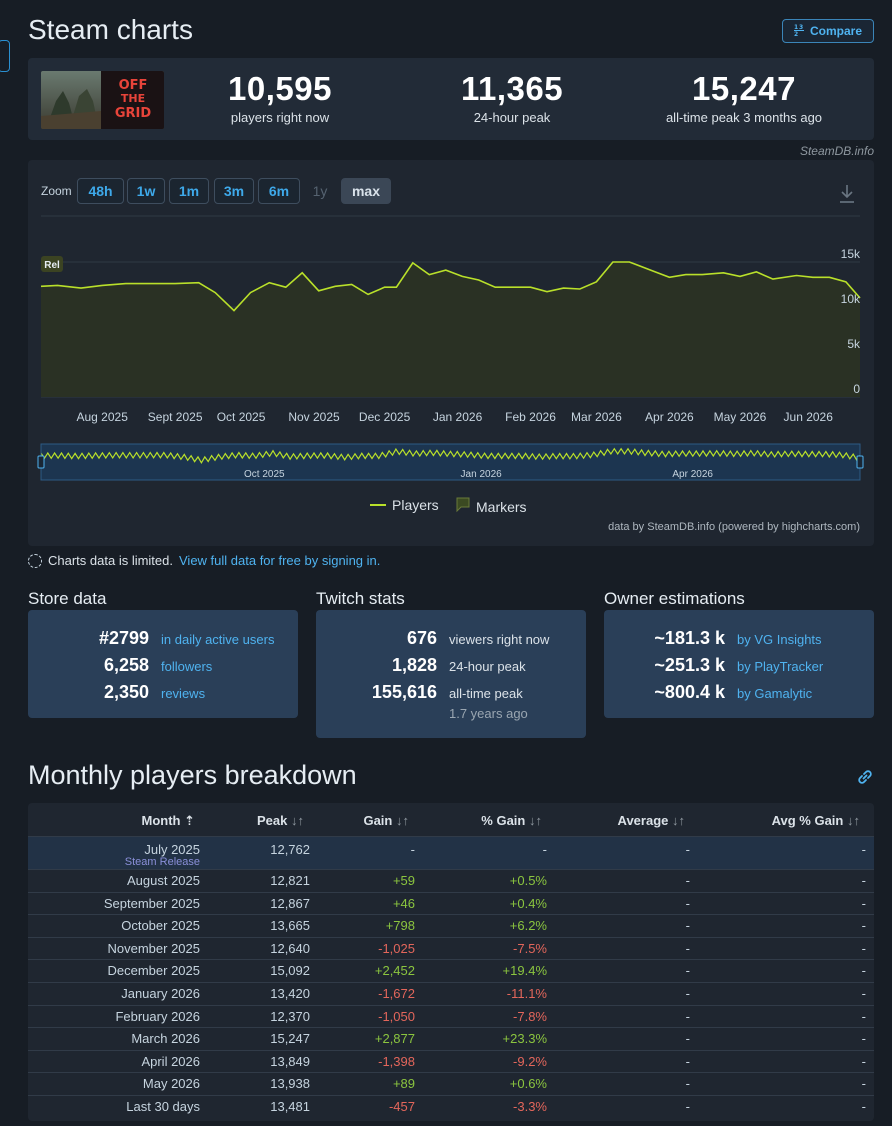 The height and width of the screenshot is (1126, 892). I want to click on owner-playtracker-link: by PlayTracker, so click(780, 666).